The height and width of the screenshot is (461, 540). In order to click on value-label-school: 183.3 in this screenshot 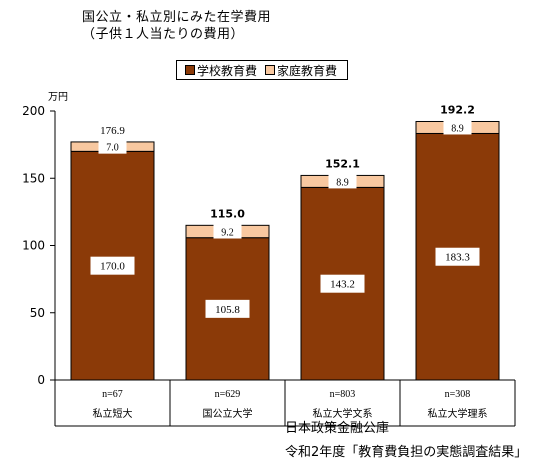, I will do `click(457, 258)`.